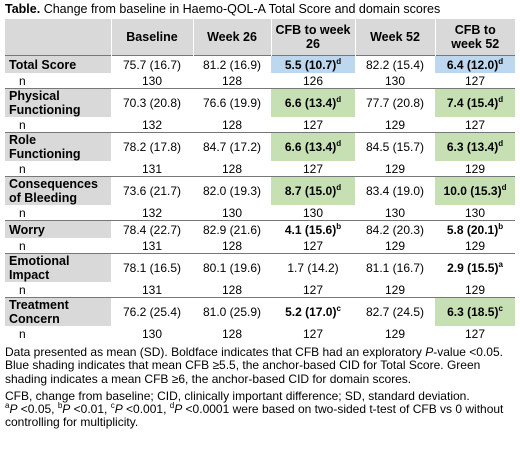  I want to click on row-label: Role Functioning, so click(58, 146).